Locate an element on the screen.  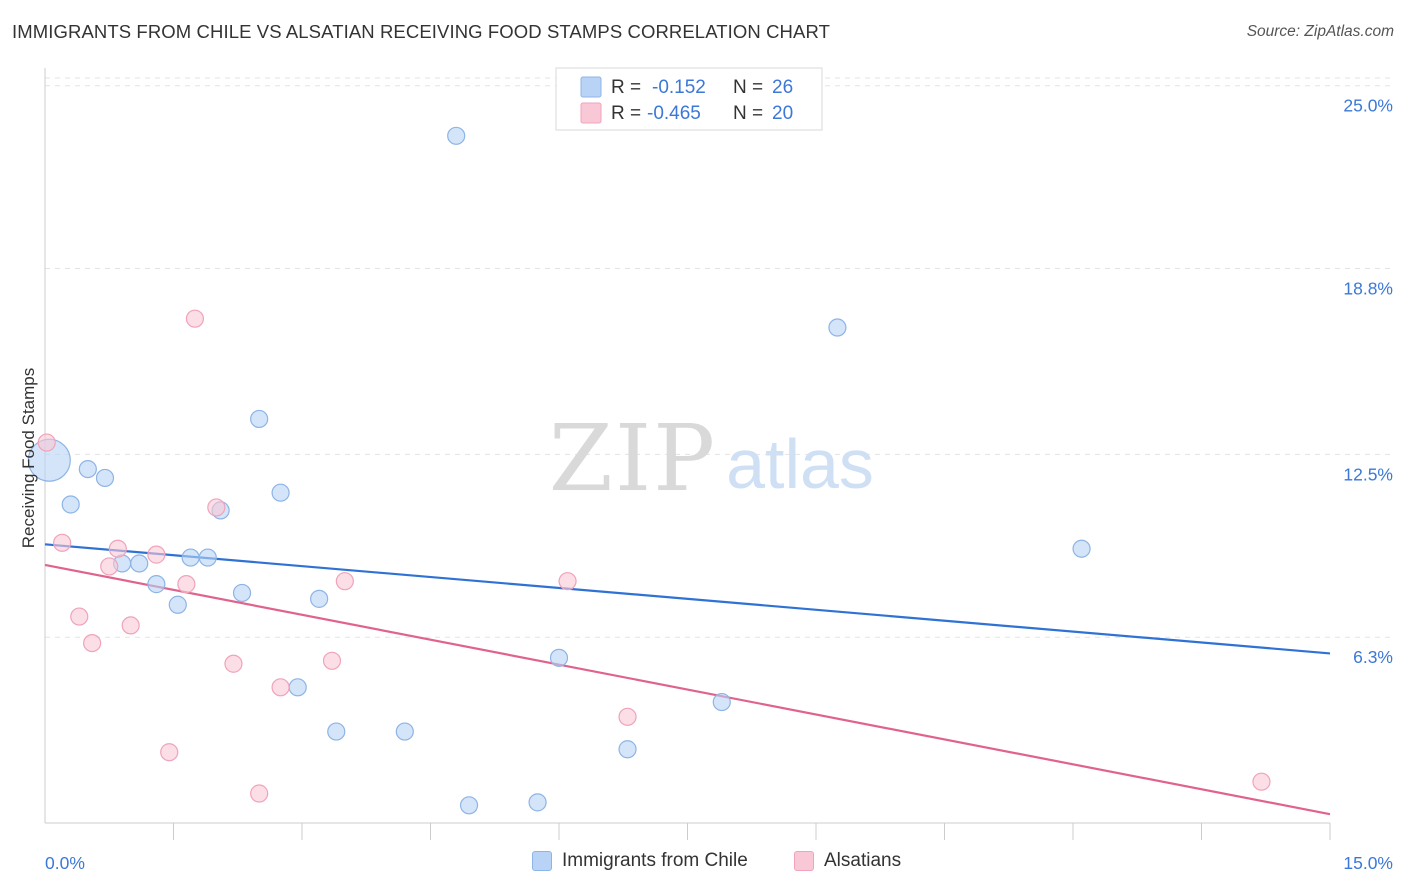
x-tick-label-min: 0.0% is located at coordinates (65, 863).